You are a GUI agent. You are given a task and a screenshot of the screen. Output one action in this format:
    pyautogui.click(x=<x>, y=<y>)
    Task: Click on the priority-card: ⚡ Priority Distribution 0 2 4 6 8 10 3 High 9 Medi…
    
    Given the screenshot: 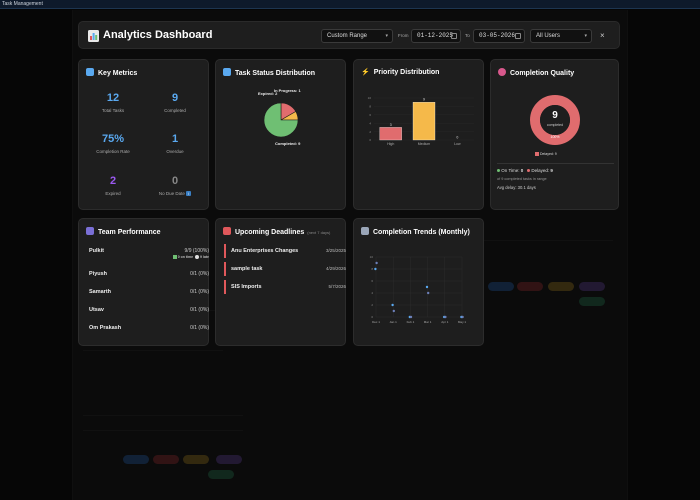 What is the action you would take?
    pyautogui.click(x=418, y=134)
    